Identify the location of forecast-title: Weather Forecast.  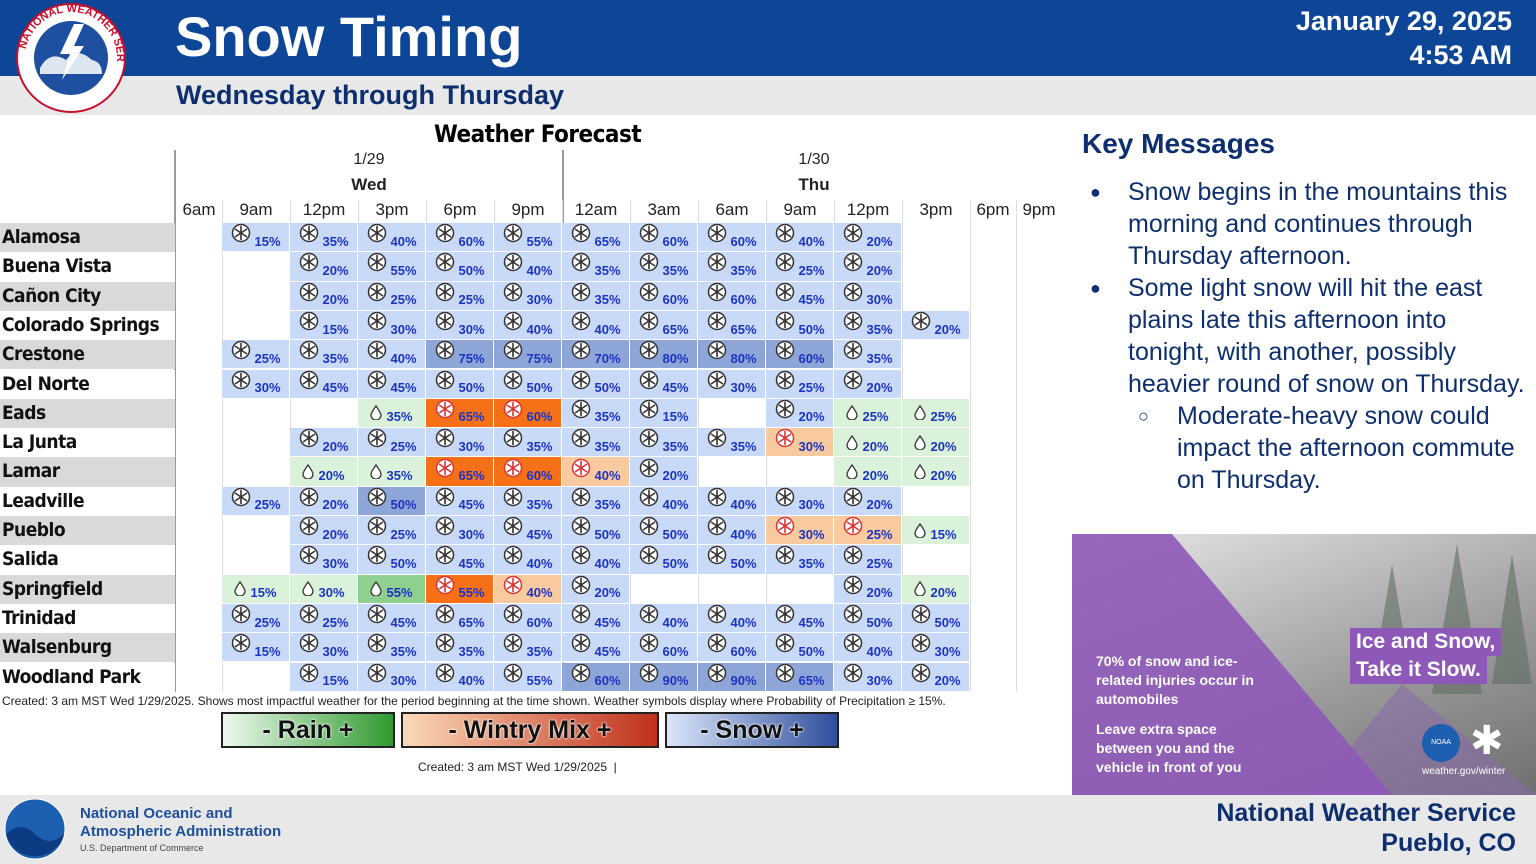
(538, 134).